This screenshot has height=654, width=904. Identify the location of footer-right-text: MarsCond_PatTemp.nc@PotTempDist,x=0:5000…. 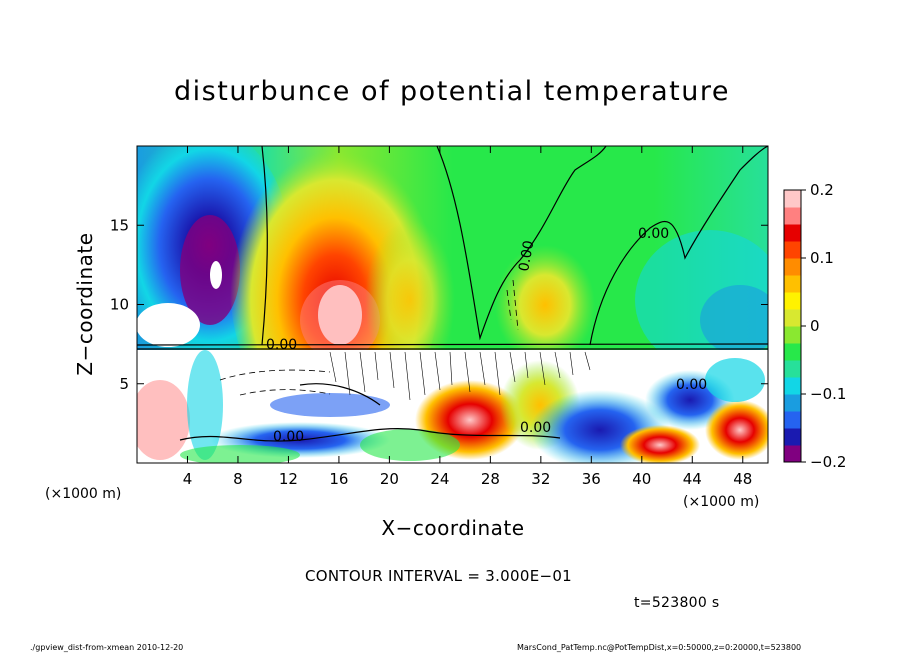
(659, 647).